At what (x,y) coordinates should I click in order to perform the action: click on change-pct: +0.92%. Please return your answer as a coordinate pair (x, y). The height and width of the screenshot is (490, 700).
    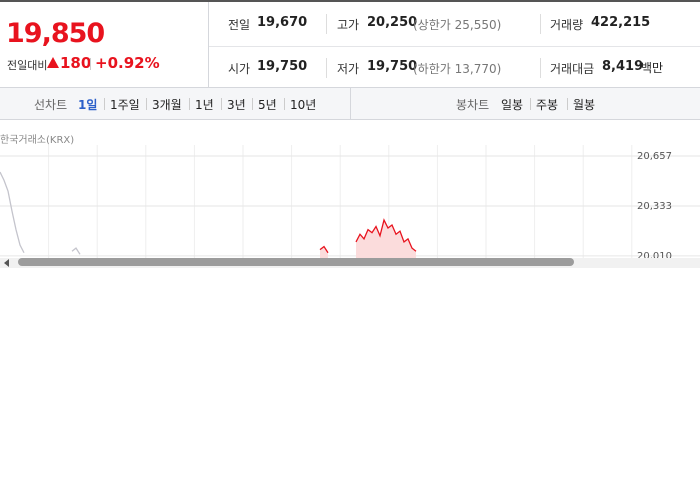
    Looking at the image, I should click on (127, 63).